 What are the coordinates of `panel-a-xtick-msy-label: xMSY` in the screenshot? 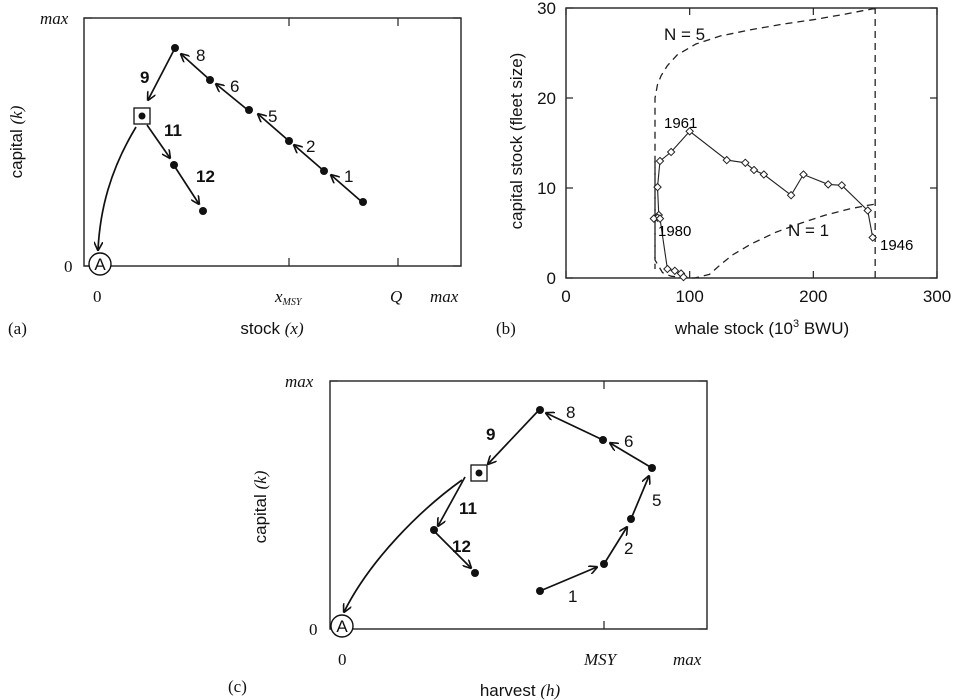 It's located at (288, 297).